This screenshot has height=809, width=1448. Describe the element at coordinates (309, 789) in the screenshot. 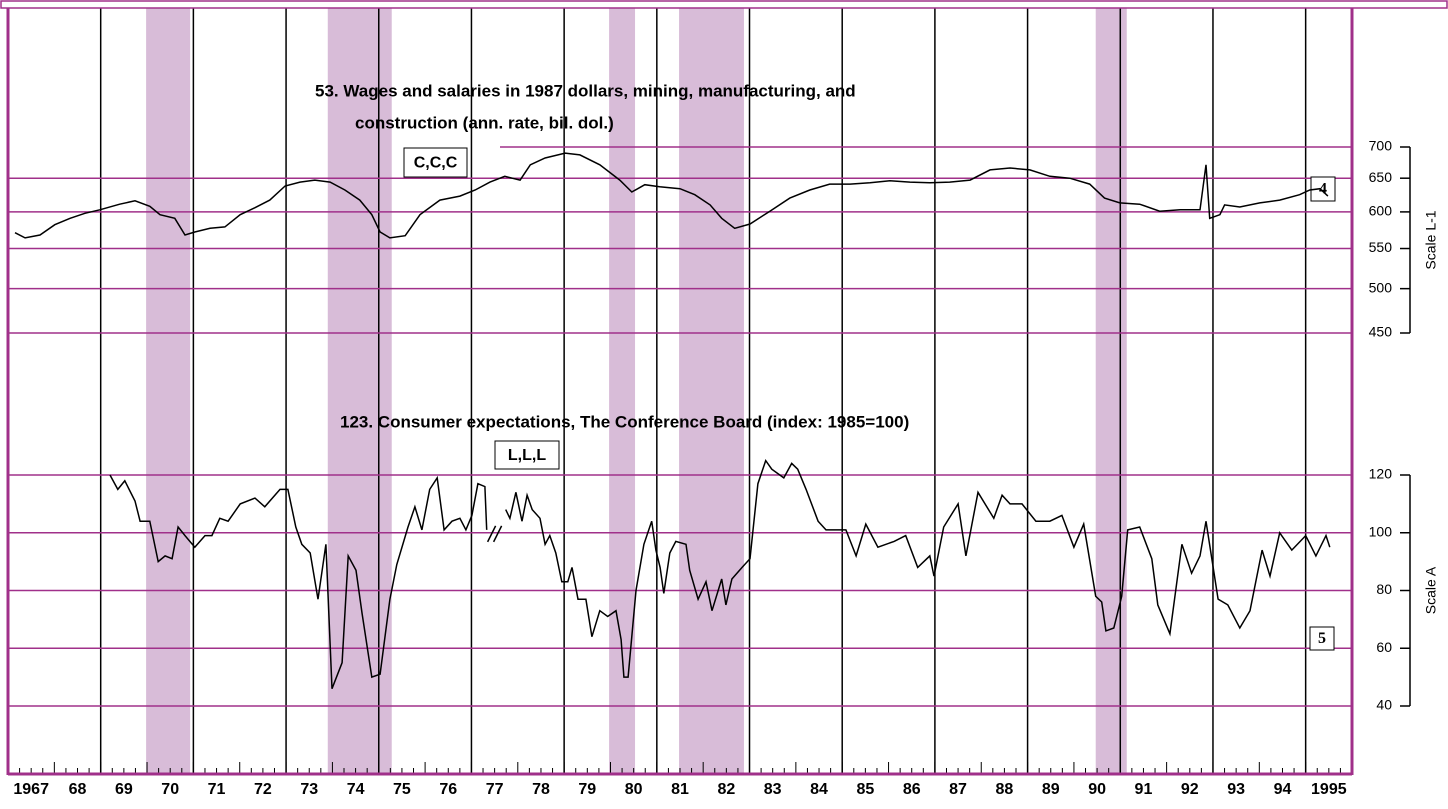

I see `x-tick-label: 73` at that location.